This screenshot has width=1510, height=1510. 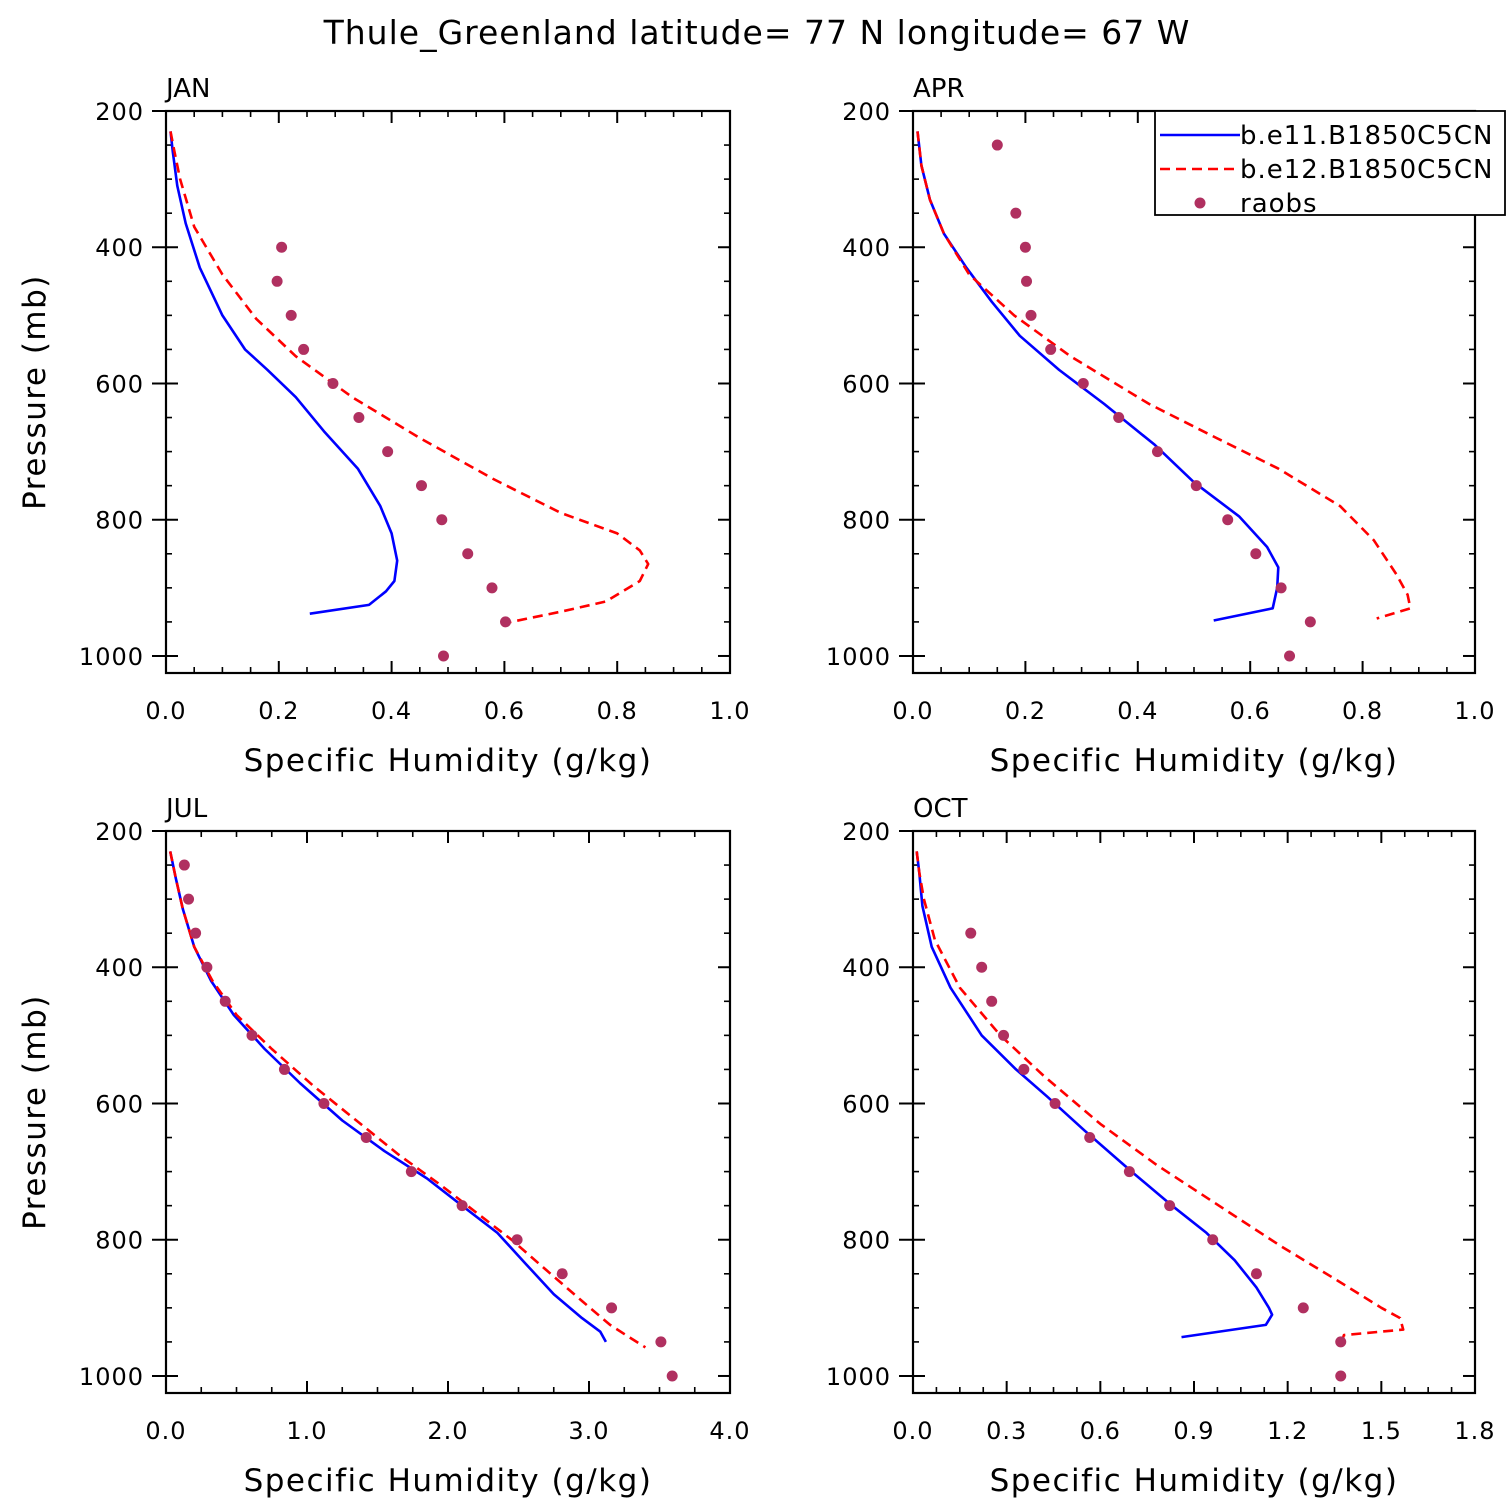 I want to click on legend: b.e11.B1850C5CN b.e12.B1850C5CN raobs, so click(x=1330, y=164).